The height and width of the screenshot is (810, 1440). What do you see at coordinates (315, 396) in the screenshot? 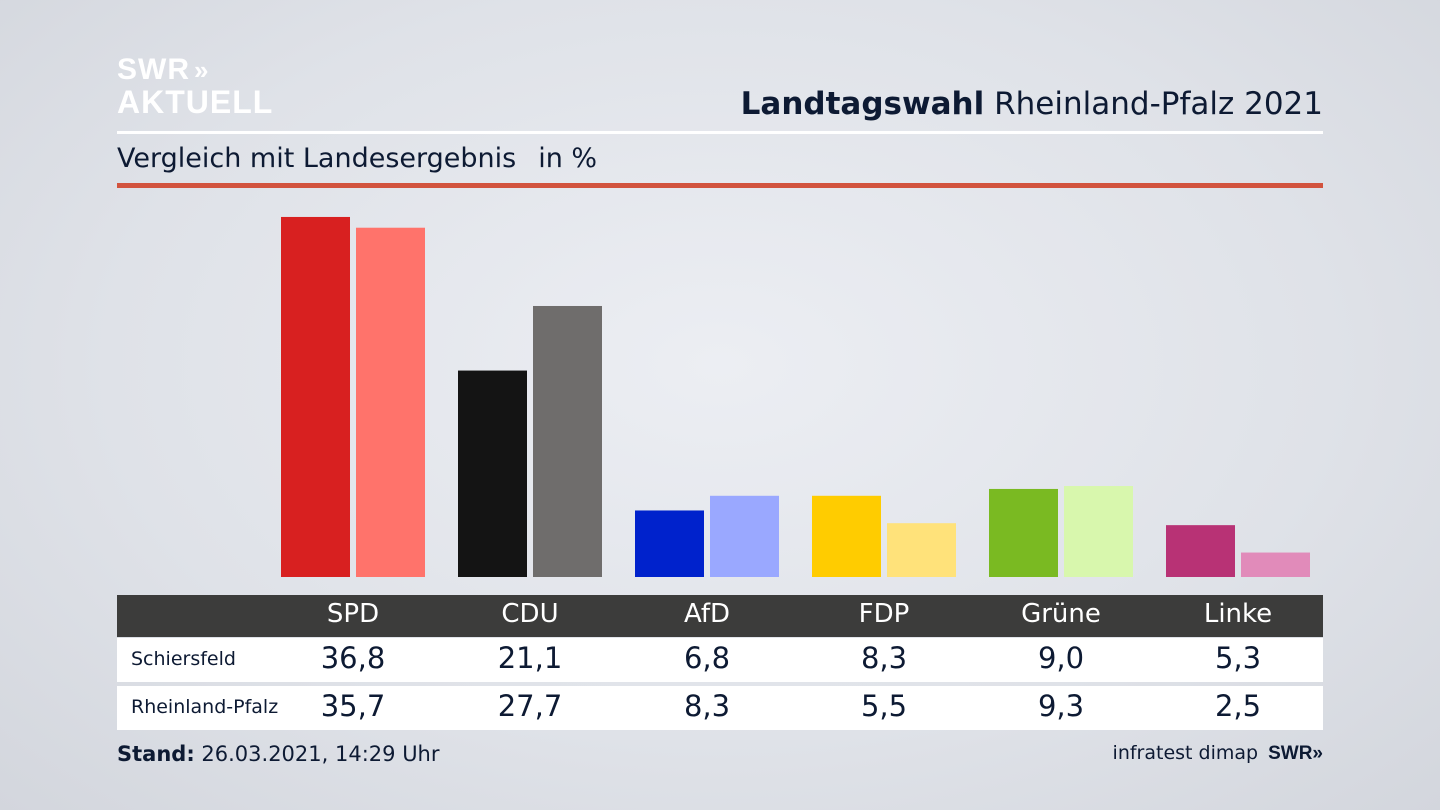
I see `bar-spd-schiersfeld` at bounding box center [315, 396].